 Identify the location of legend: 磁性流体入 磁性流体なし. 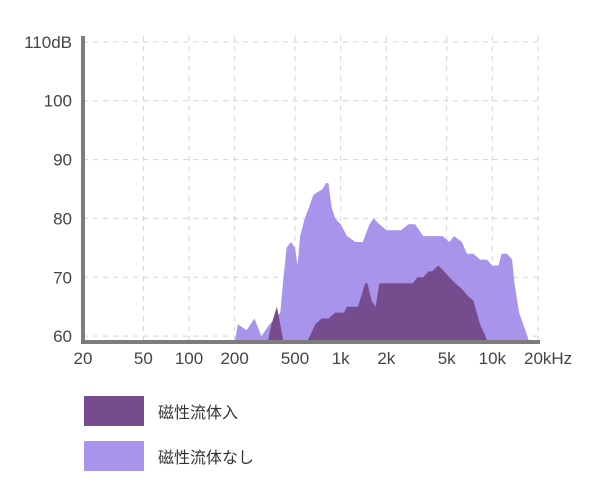
(169, 441).